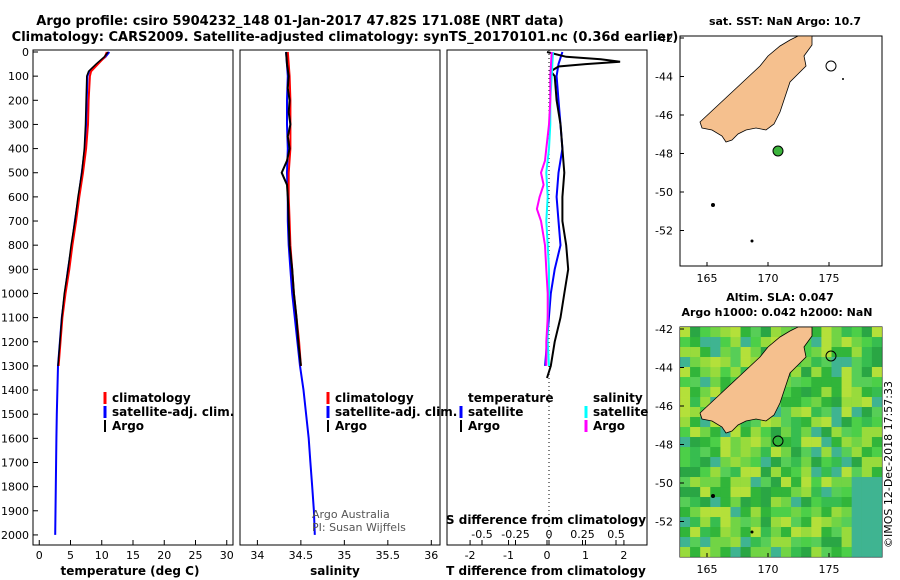  I want to click on depth-tick-label: 500, so click(18, 173).